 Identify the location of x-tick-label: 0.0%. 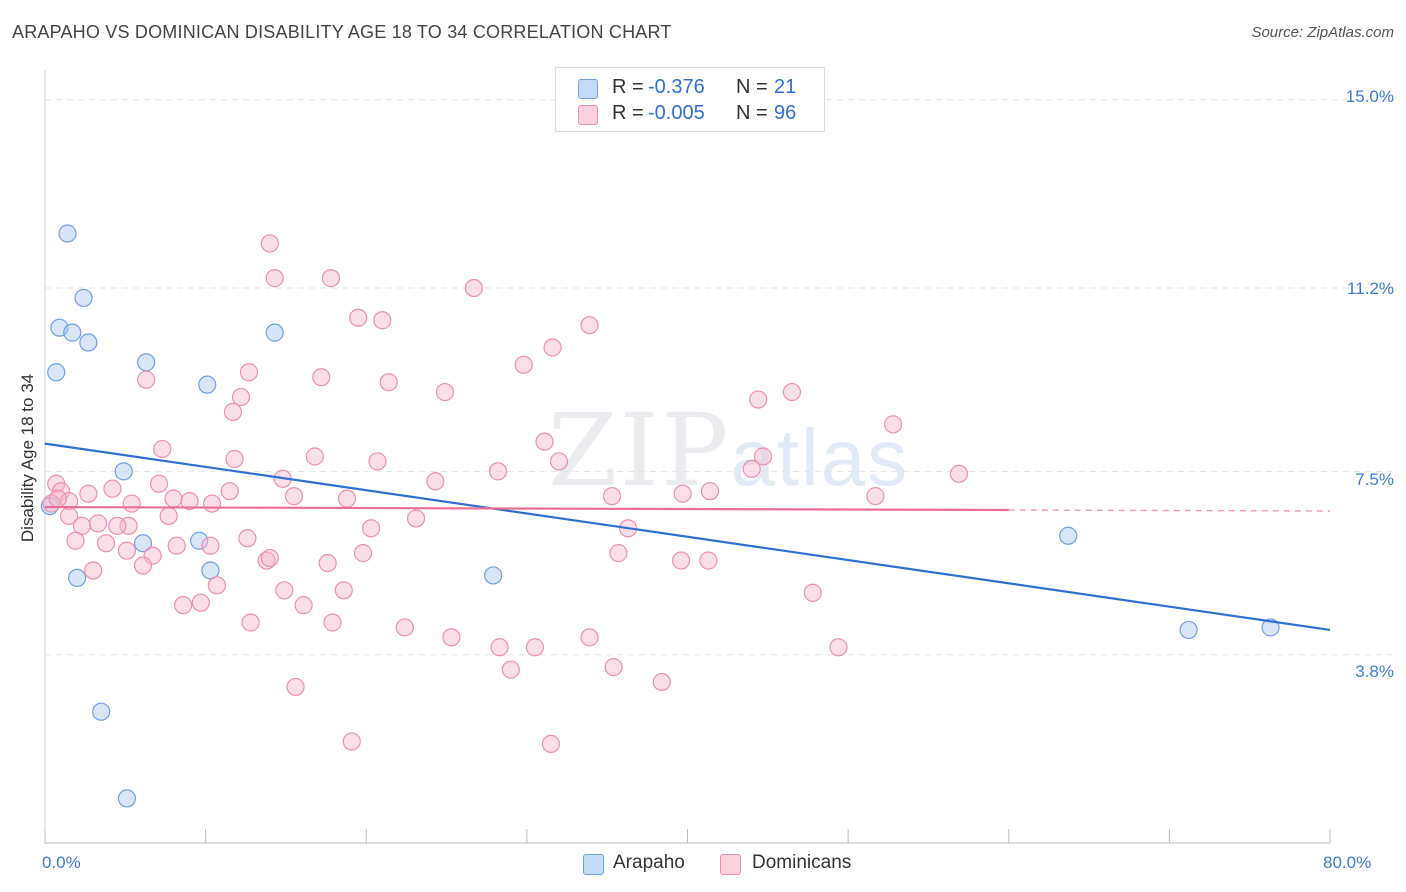
(61, 862).